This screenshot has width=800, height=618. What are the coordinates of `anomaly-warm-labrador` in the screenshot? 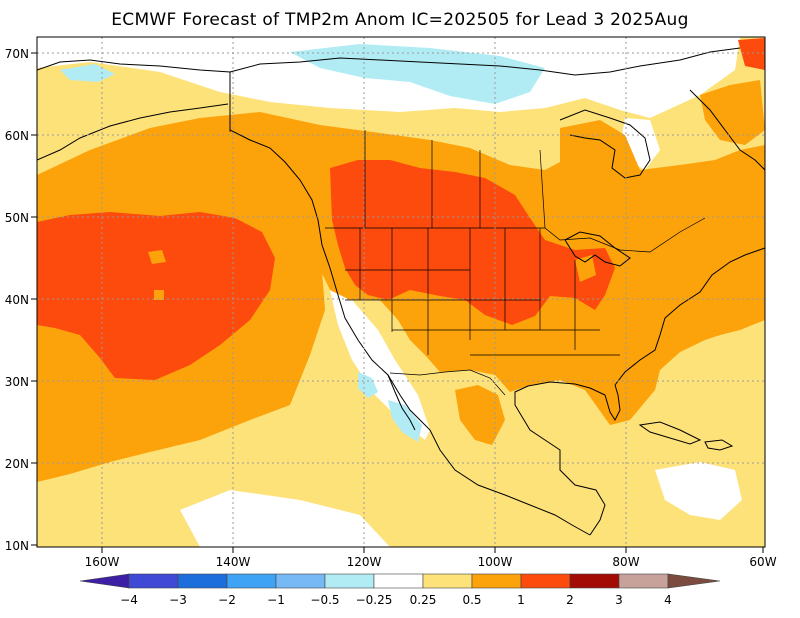 It's located at (732, 112).